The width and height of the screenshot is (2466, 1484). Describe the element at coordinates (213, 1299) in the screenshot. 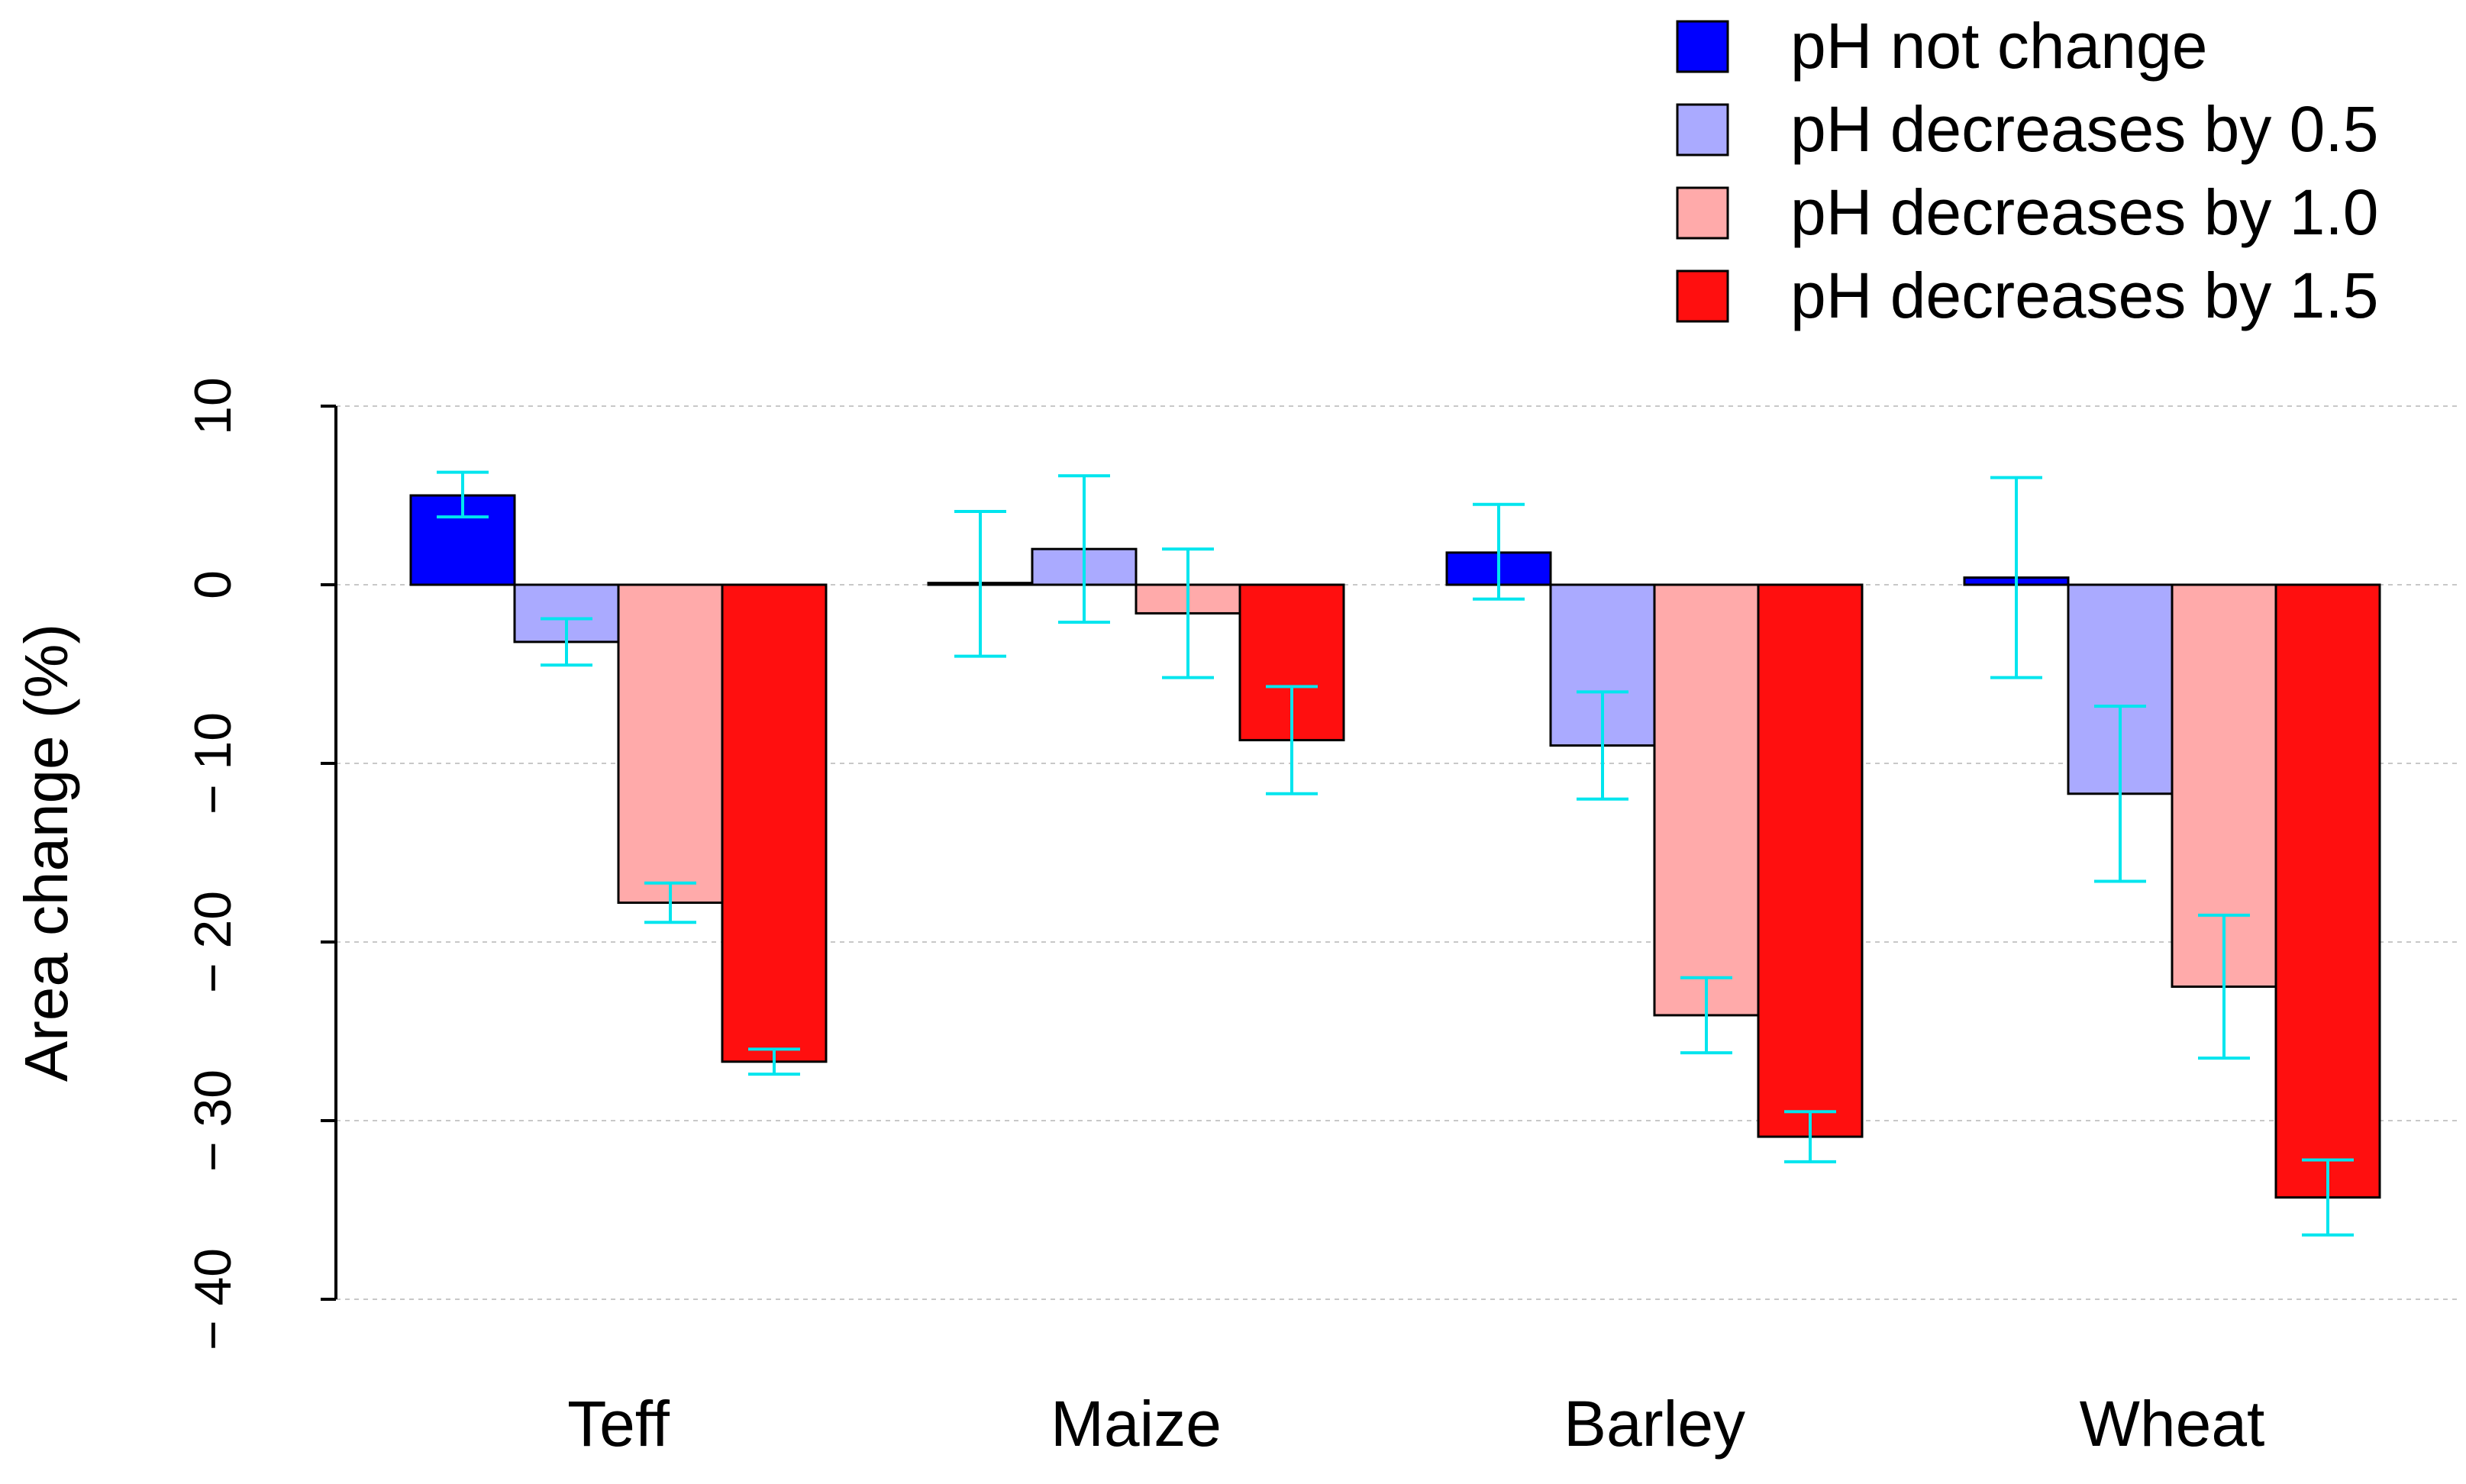

I see `y-tick-label: − 40` at that location.